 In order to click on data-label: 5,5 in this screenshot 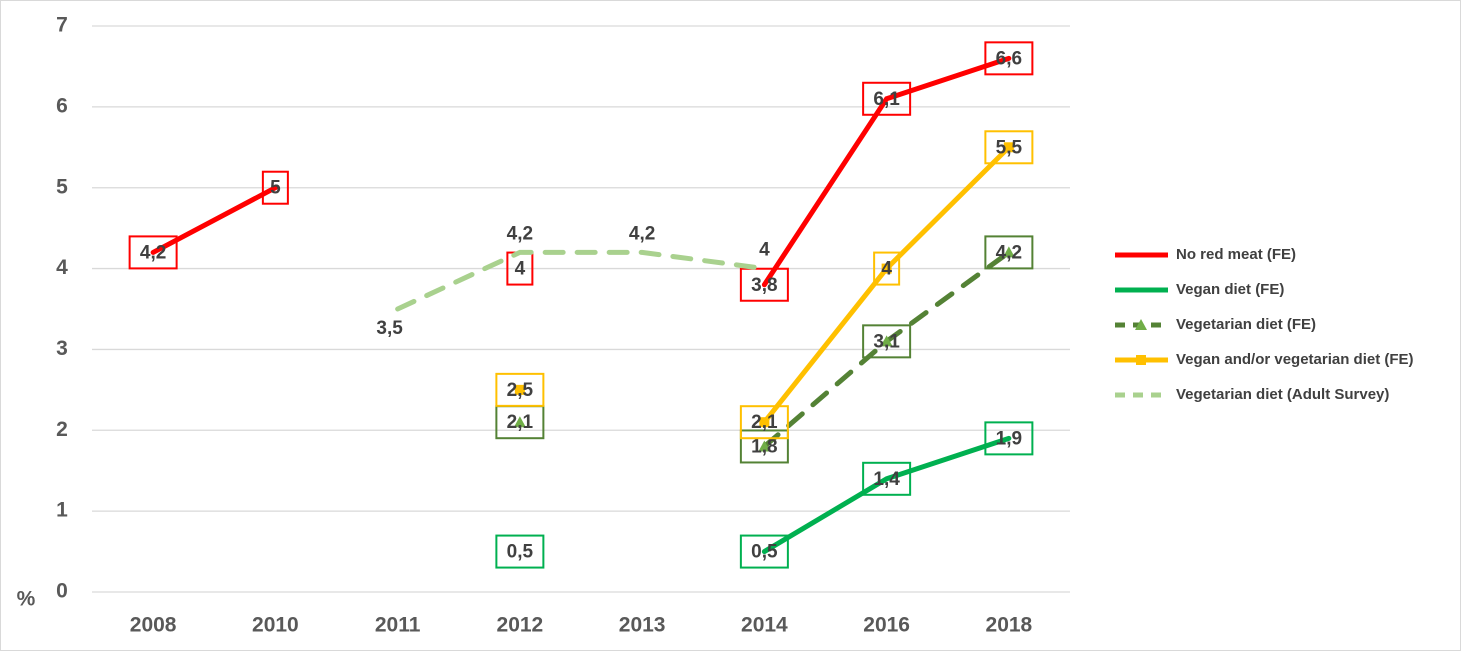, I will do `click(1009, 147)`.